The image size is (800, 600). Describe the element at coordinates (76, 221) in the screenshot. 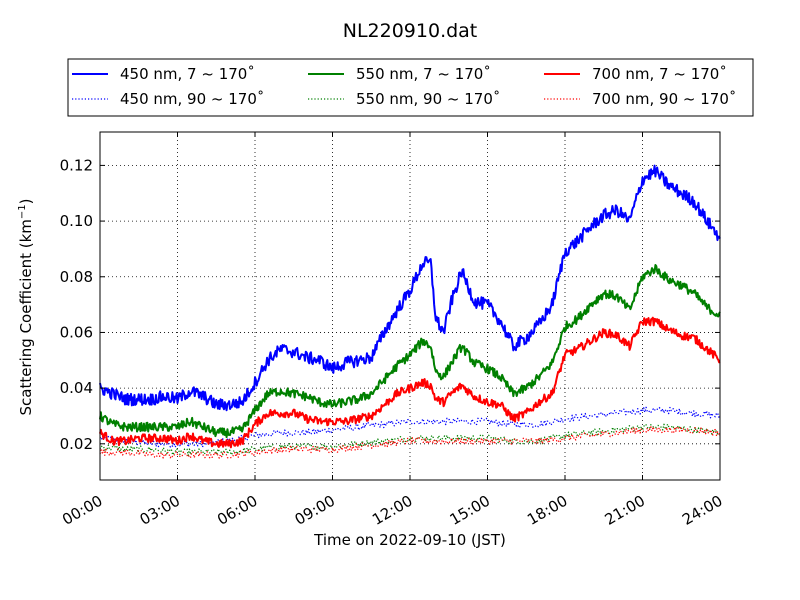

I see `y-tick-label: 0.10` at that location.